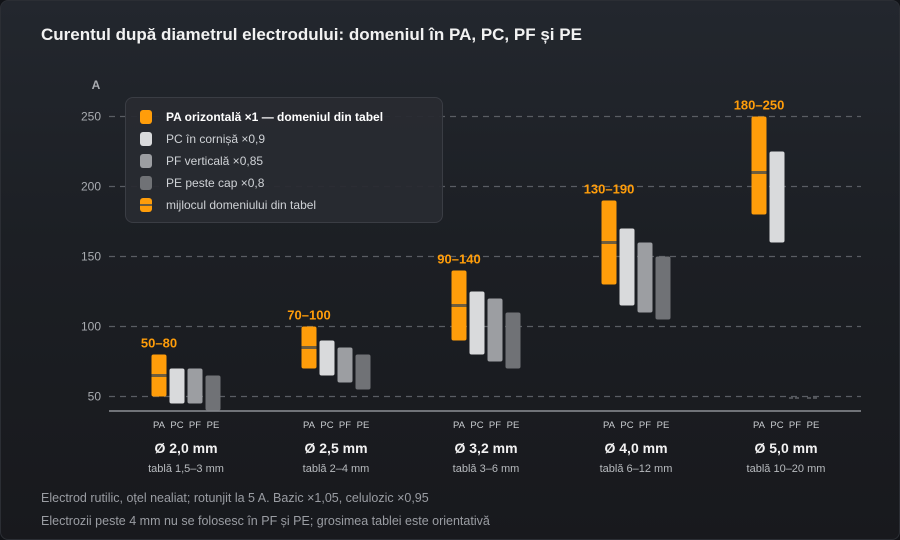 The image size is (900, 540). I want to click on x-tick-pe-g4: PE, so click(663, 425).